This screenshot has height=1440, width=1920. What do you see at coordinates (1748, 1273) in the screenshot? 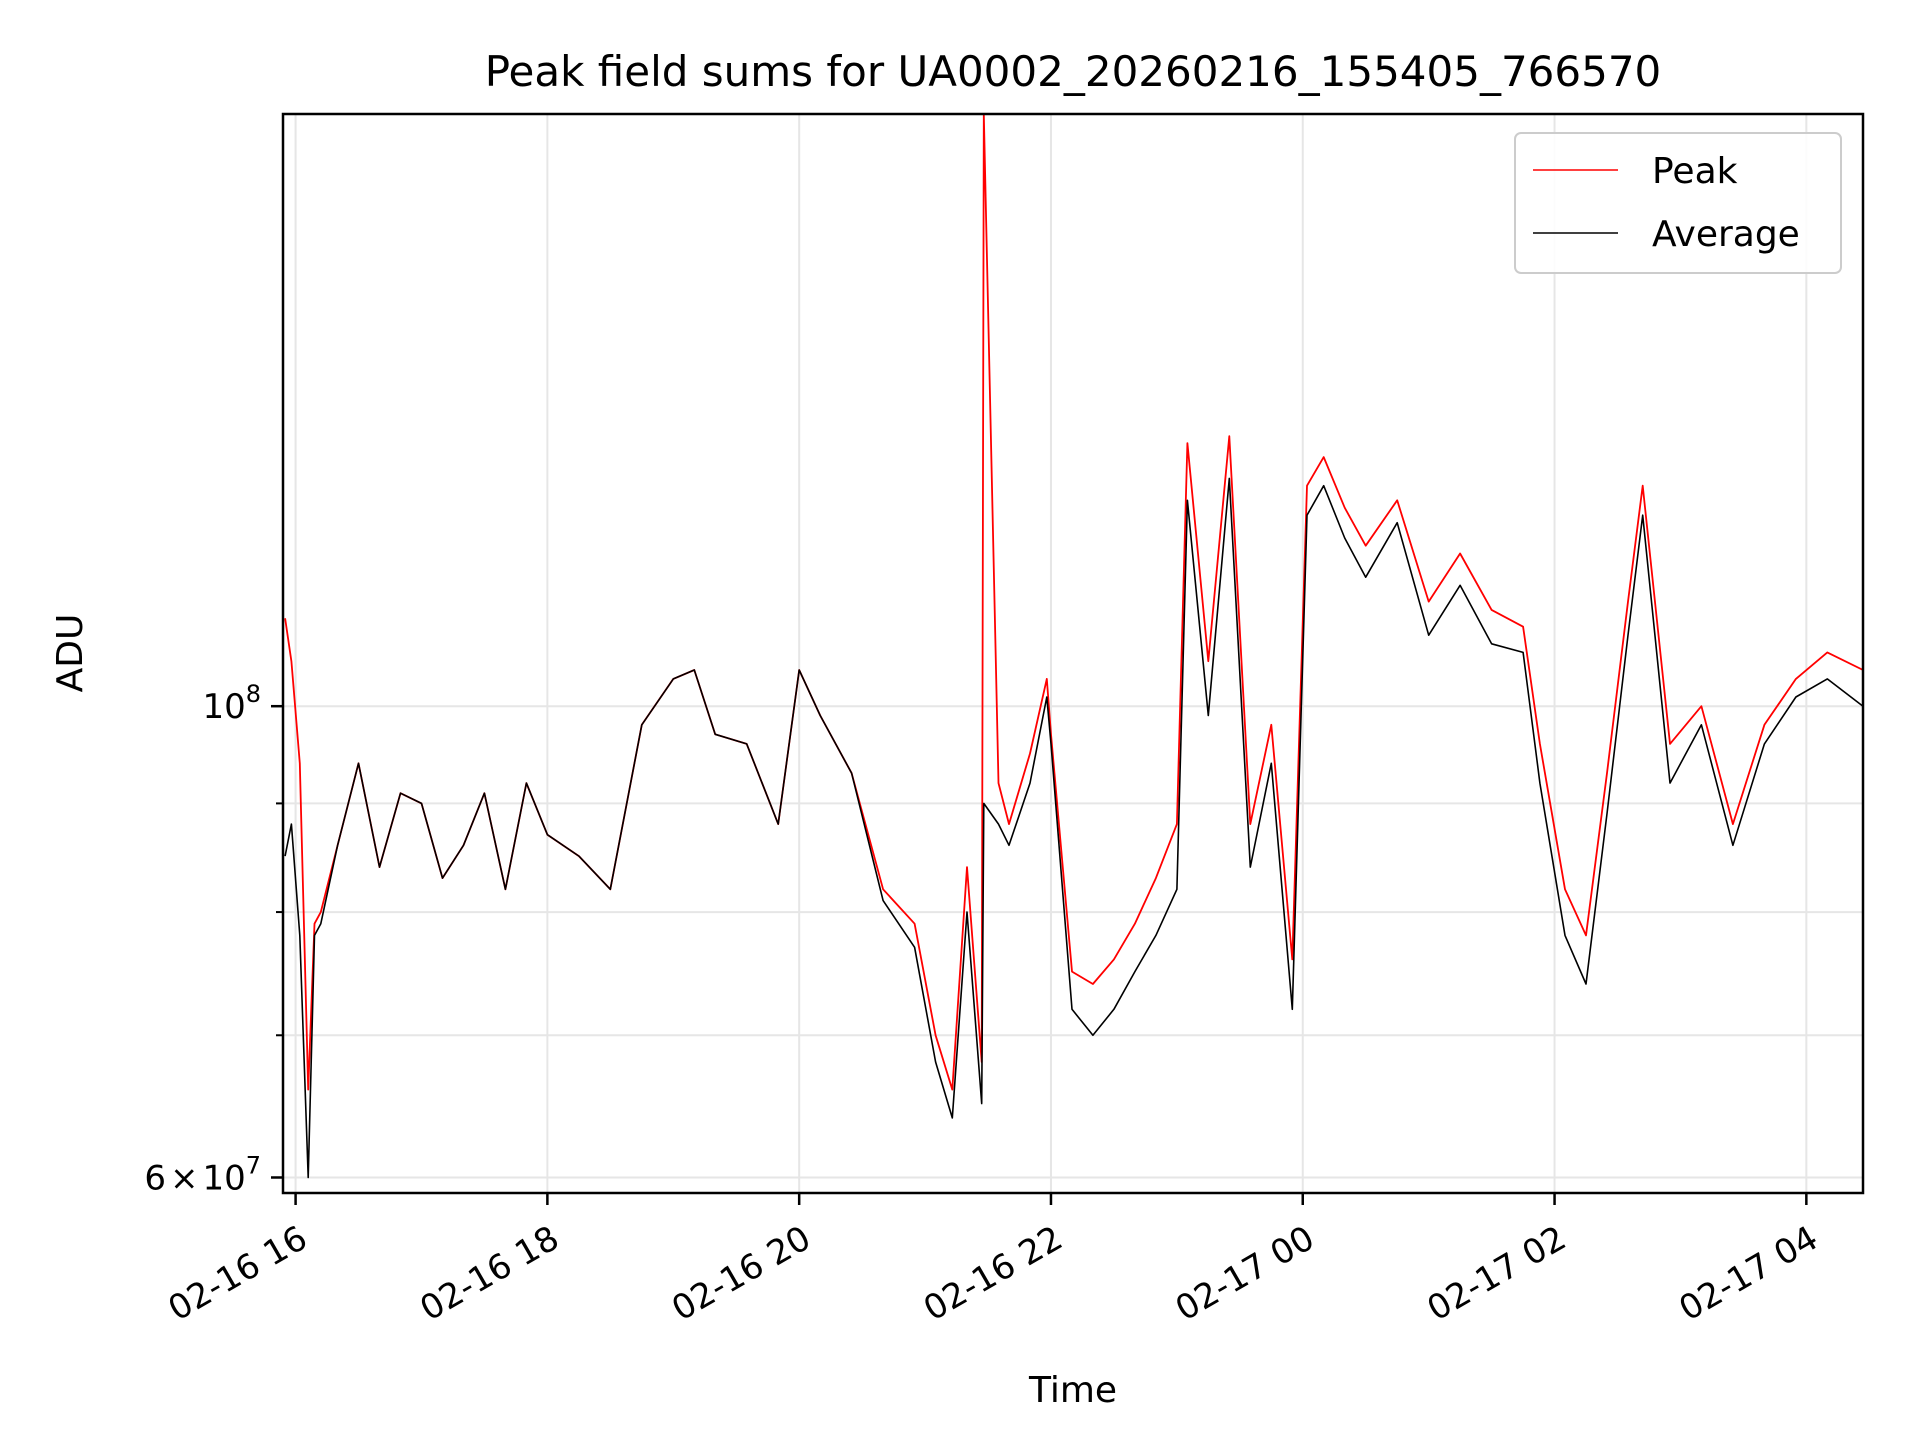
I see `x-tick-label: 02-17 04` at bounding box center [1748, 1273].